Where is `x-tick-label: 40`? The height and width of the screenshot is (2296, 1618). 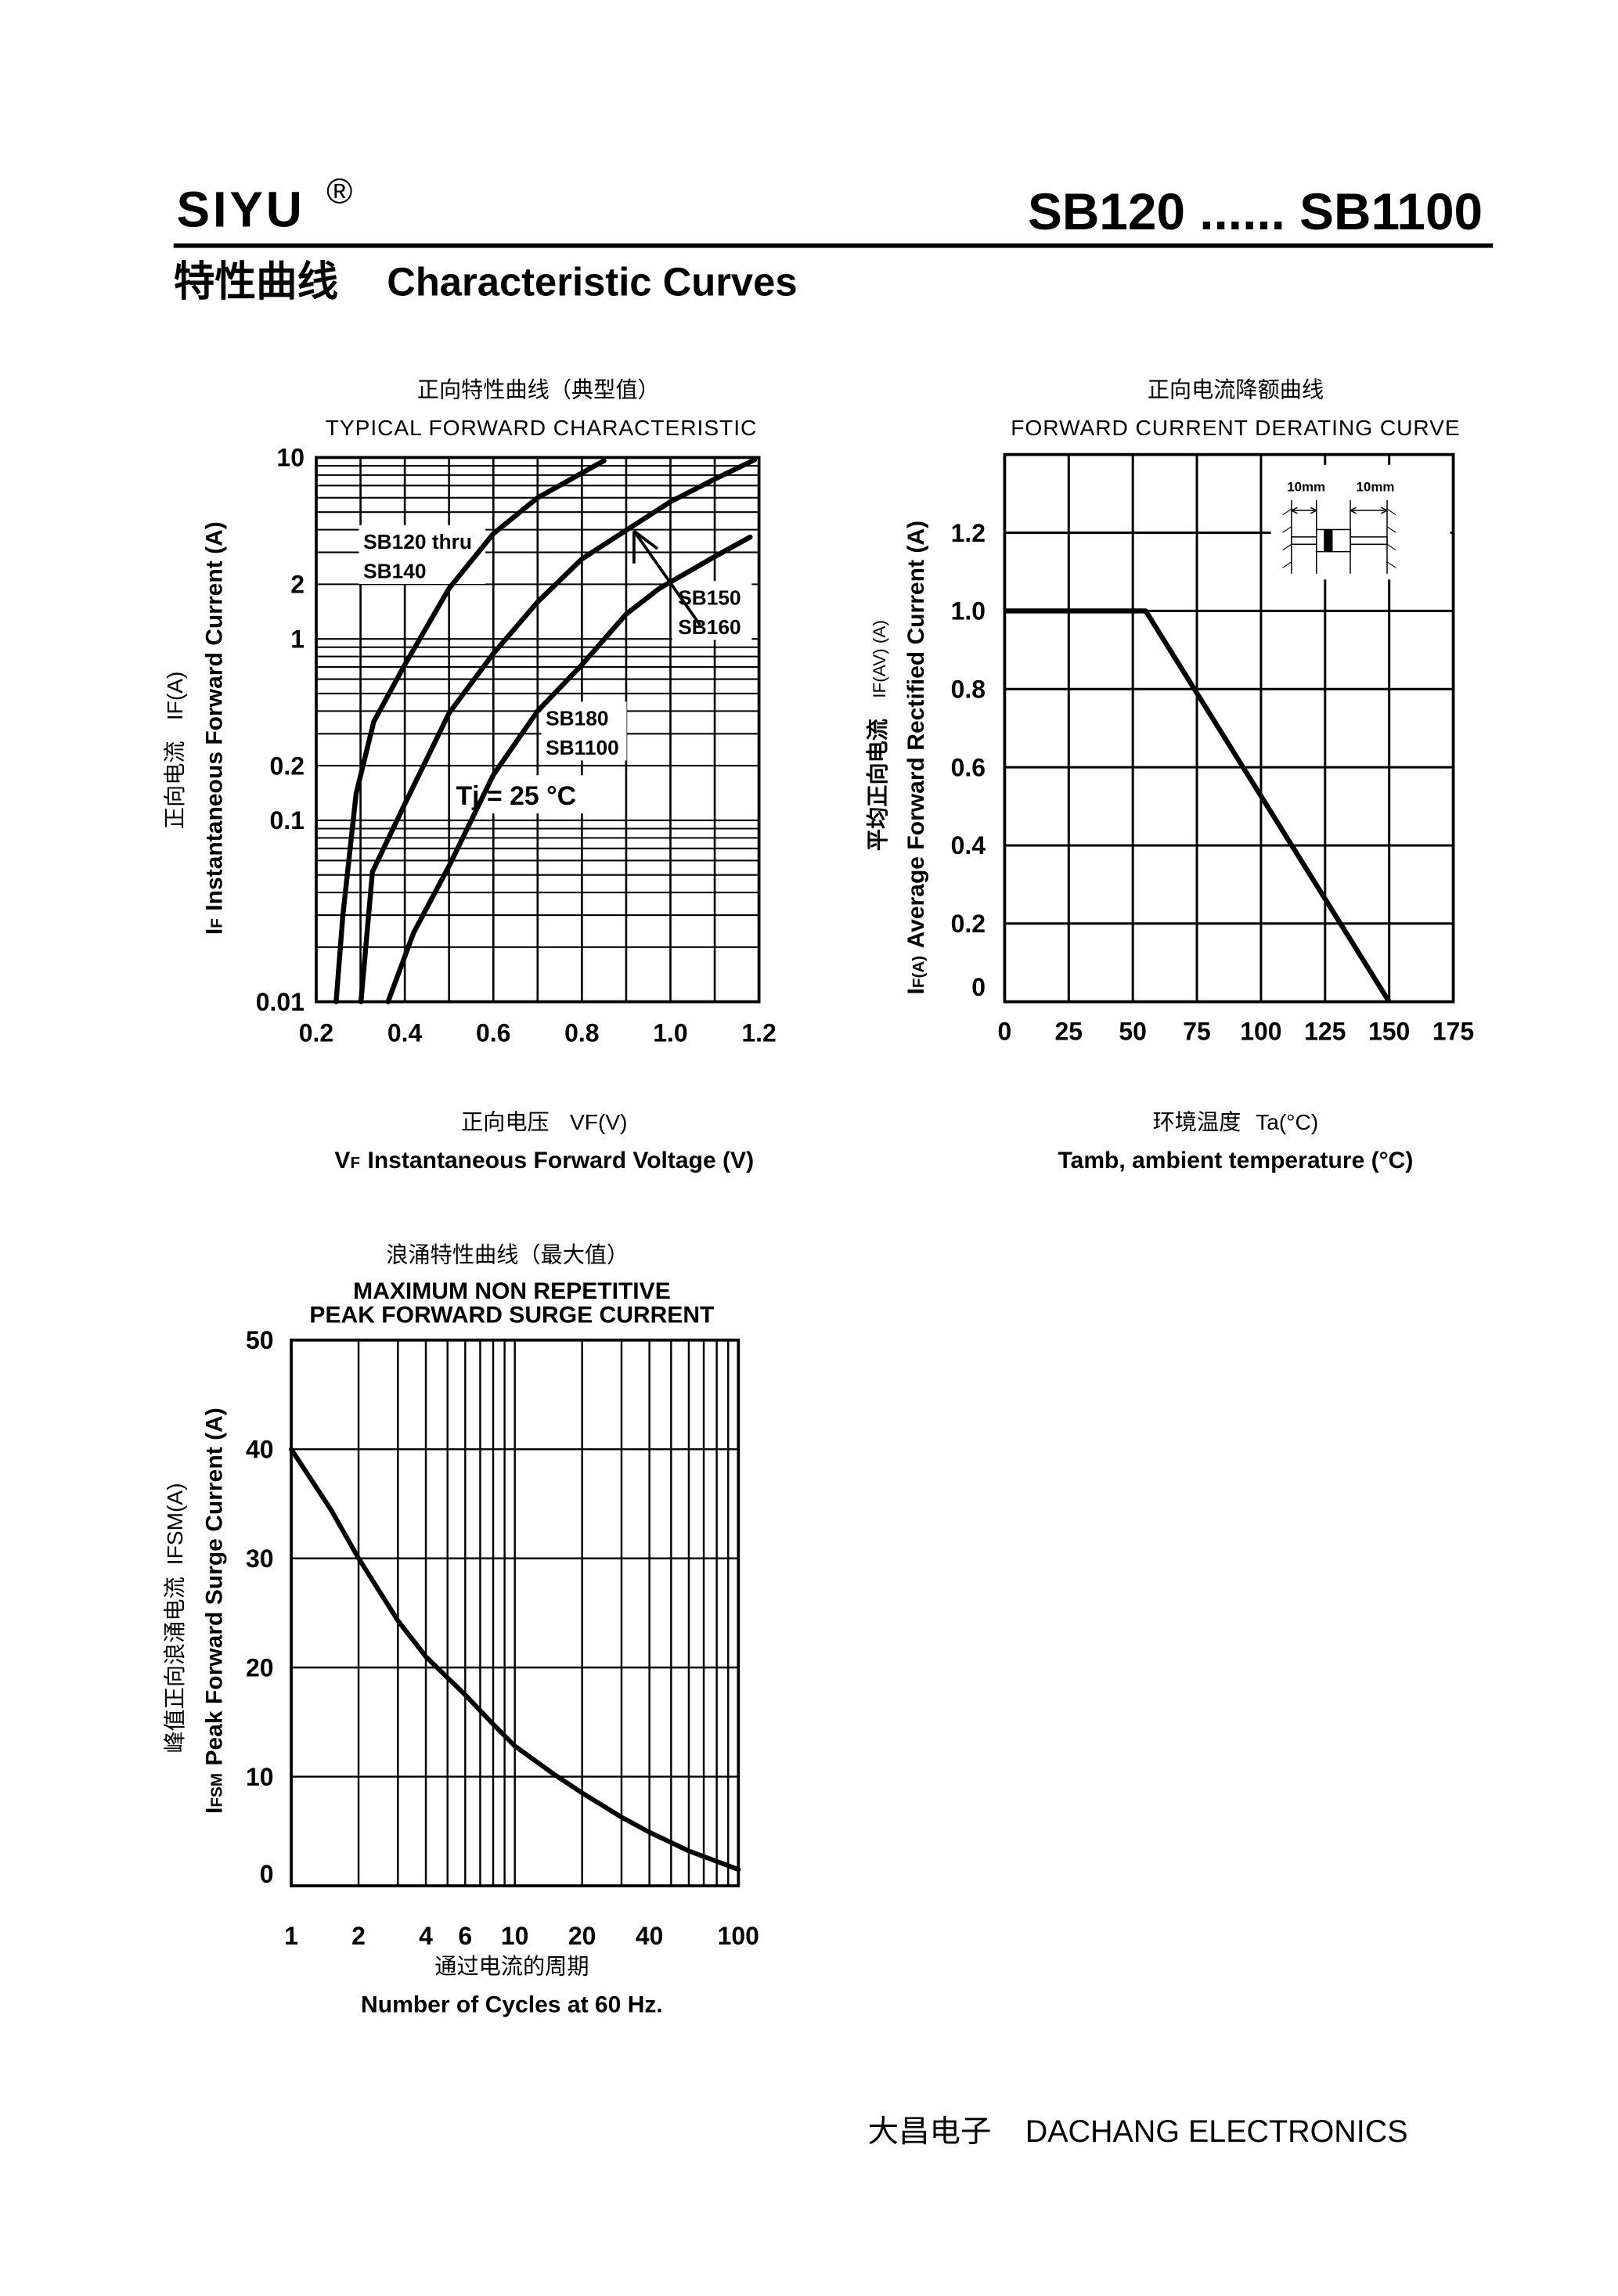
x-tick-label: 40 is located at coordinates (650, 1936).